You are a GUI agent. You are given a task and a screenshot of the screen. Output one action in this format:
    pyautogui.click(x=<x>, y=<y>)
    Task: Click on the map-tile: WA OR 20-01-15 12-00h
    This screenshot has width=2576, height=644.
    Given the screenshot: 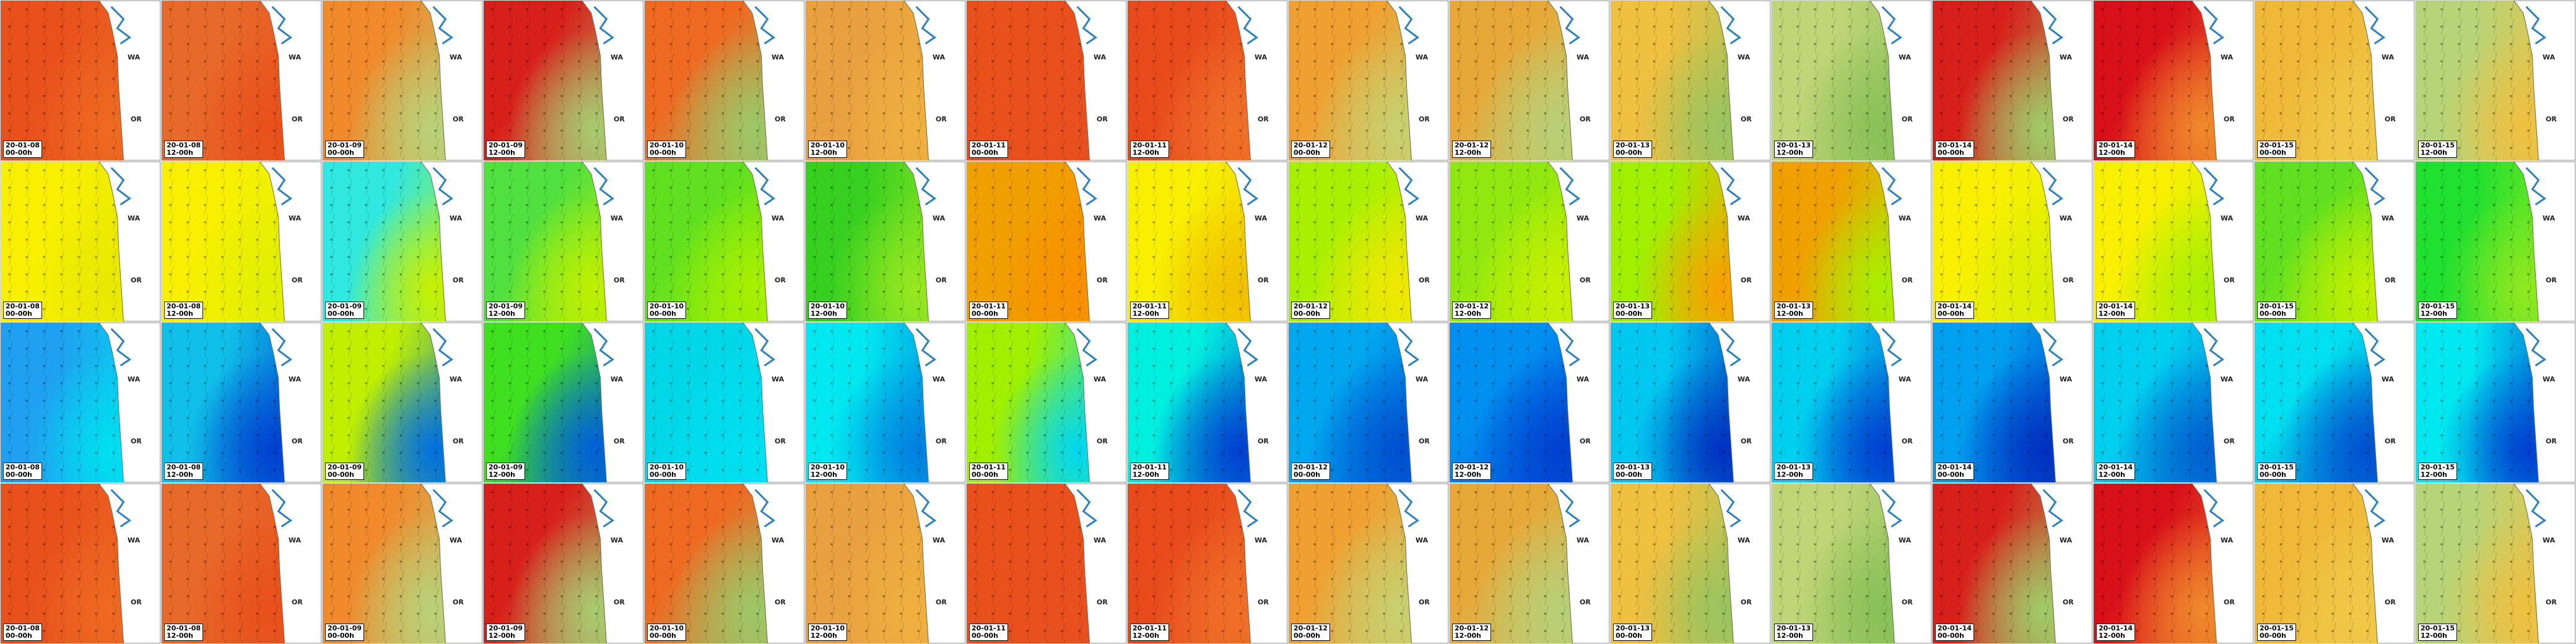 What is the action you would take?
    pyautogui.click(x=2495, y=241)
    